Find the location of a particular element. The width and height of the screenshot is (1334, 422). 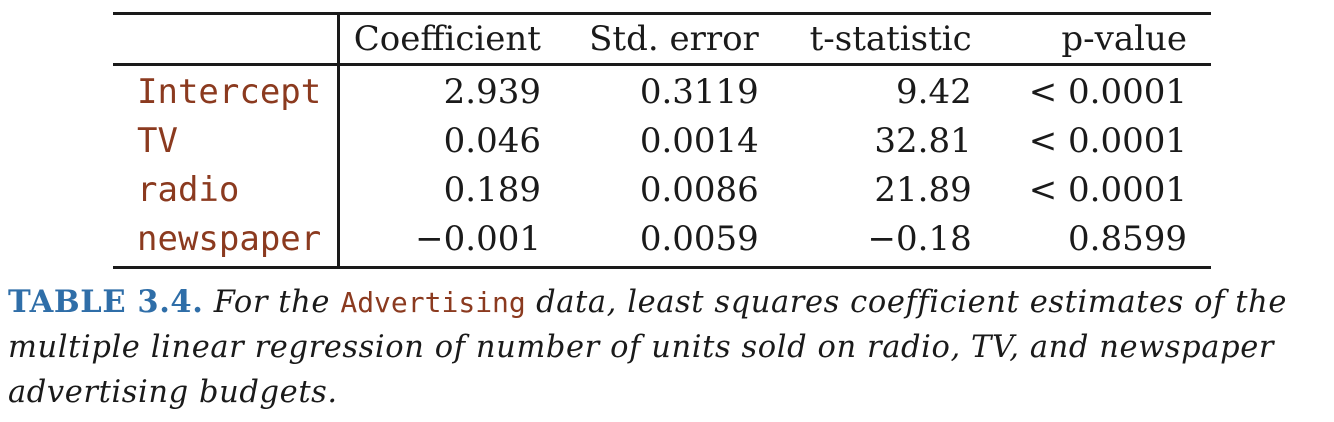

row-label-tv: TV is located at coordinates (227, 141).